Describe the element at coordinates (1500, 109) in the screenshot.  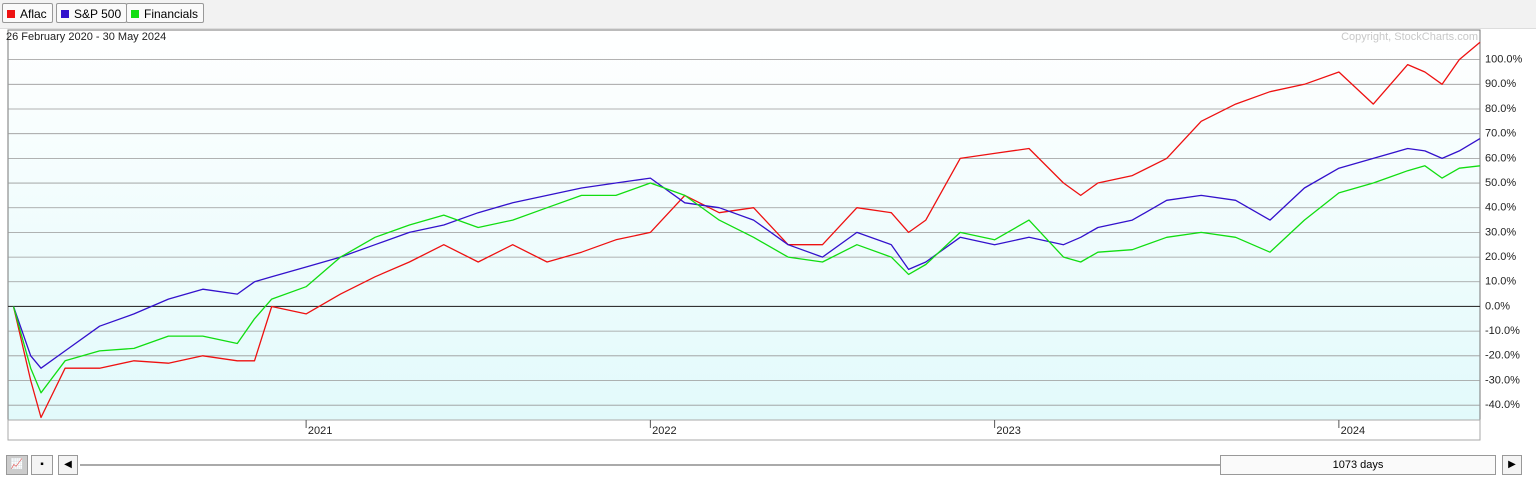
I see `y-tick-label: 80.0%` at that location.